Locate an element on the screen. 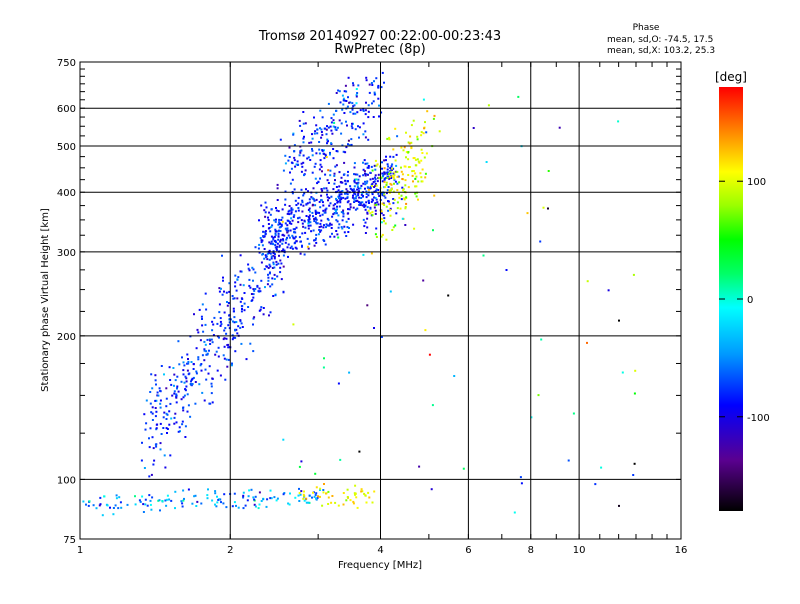  y-tick-label: 75 is located at coordinates (69, 540).